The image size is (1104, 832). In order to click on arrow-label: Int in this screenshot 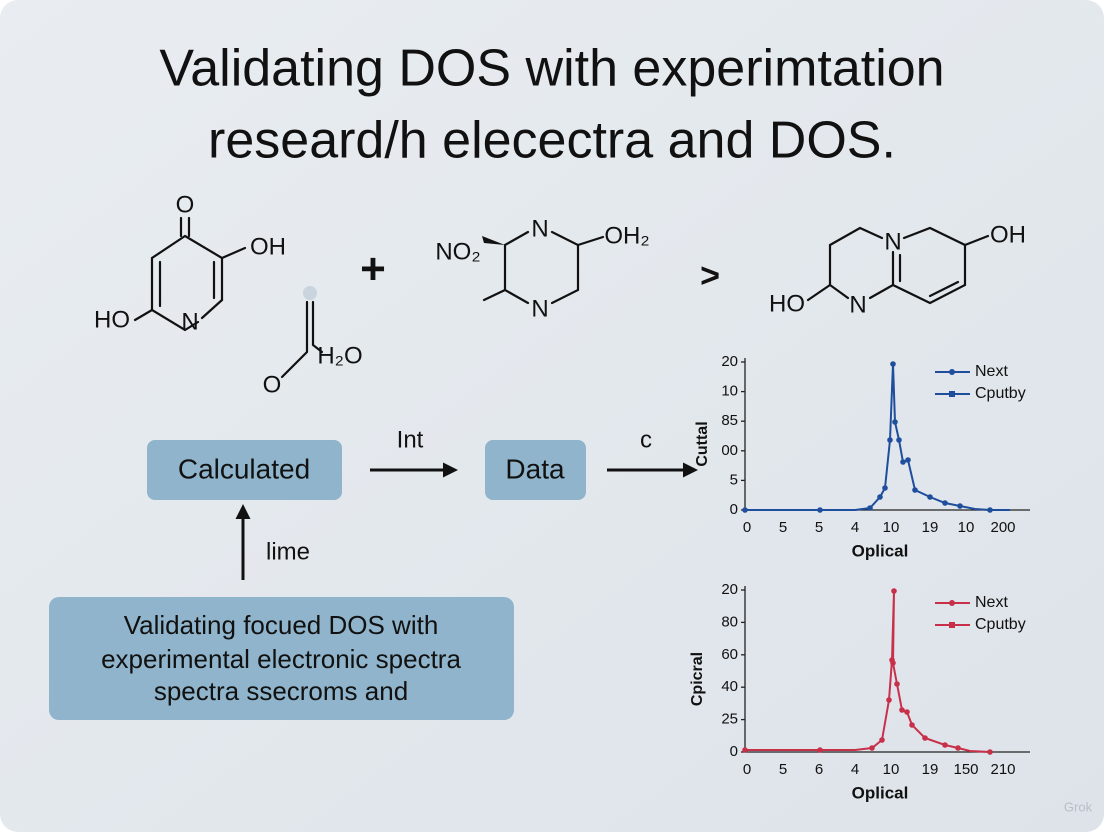, I will do `click(410, 439)`.